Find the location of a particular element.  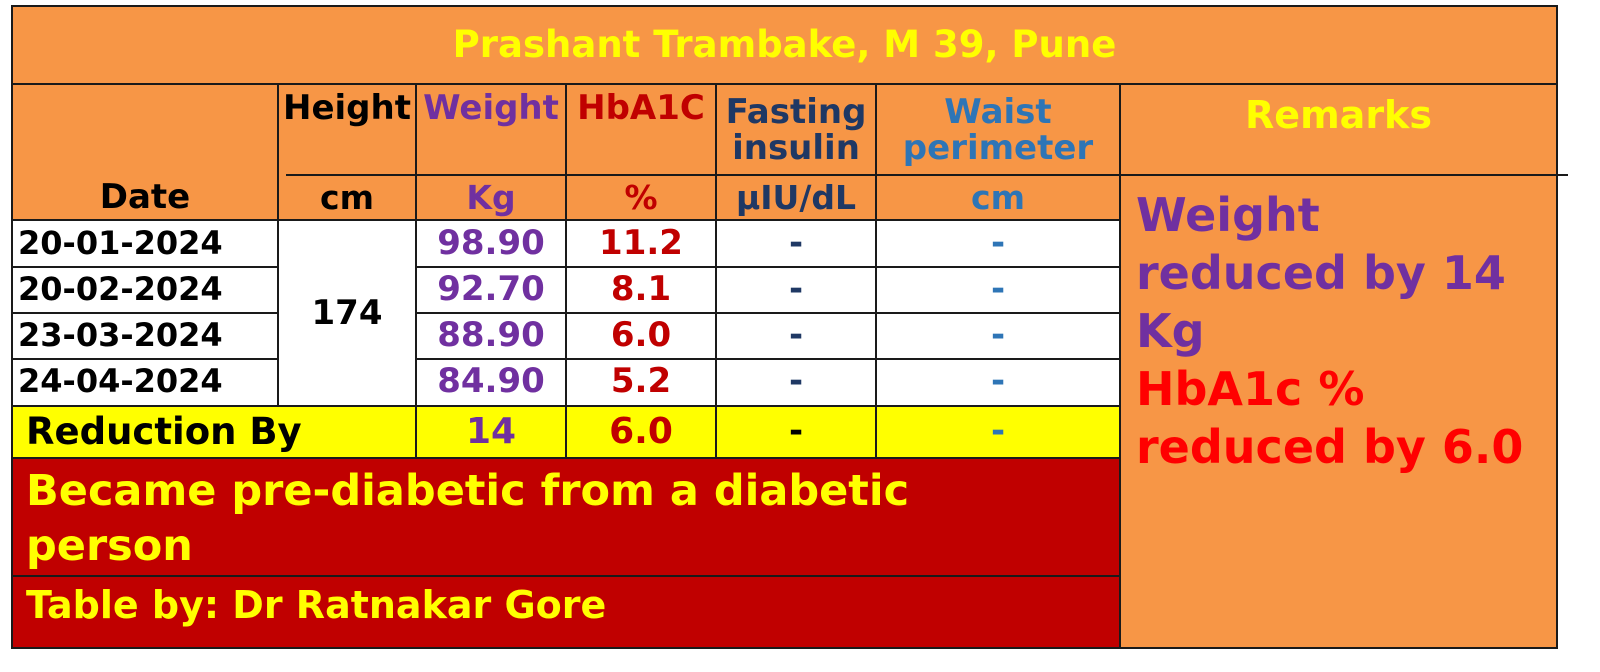

border-remarks-header is located at coordinates (1344, 175).